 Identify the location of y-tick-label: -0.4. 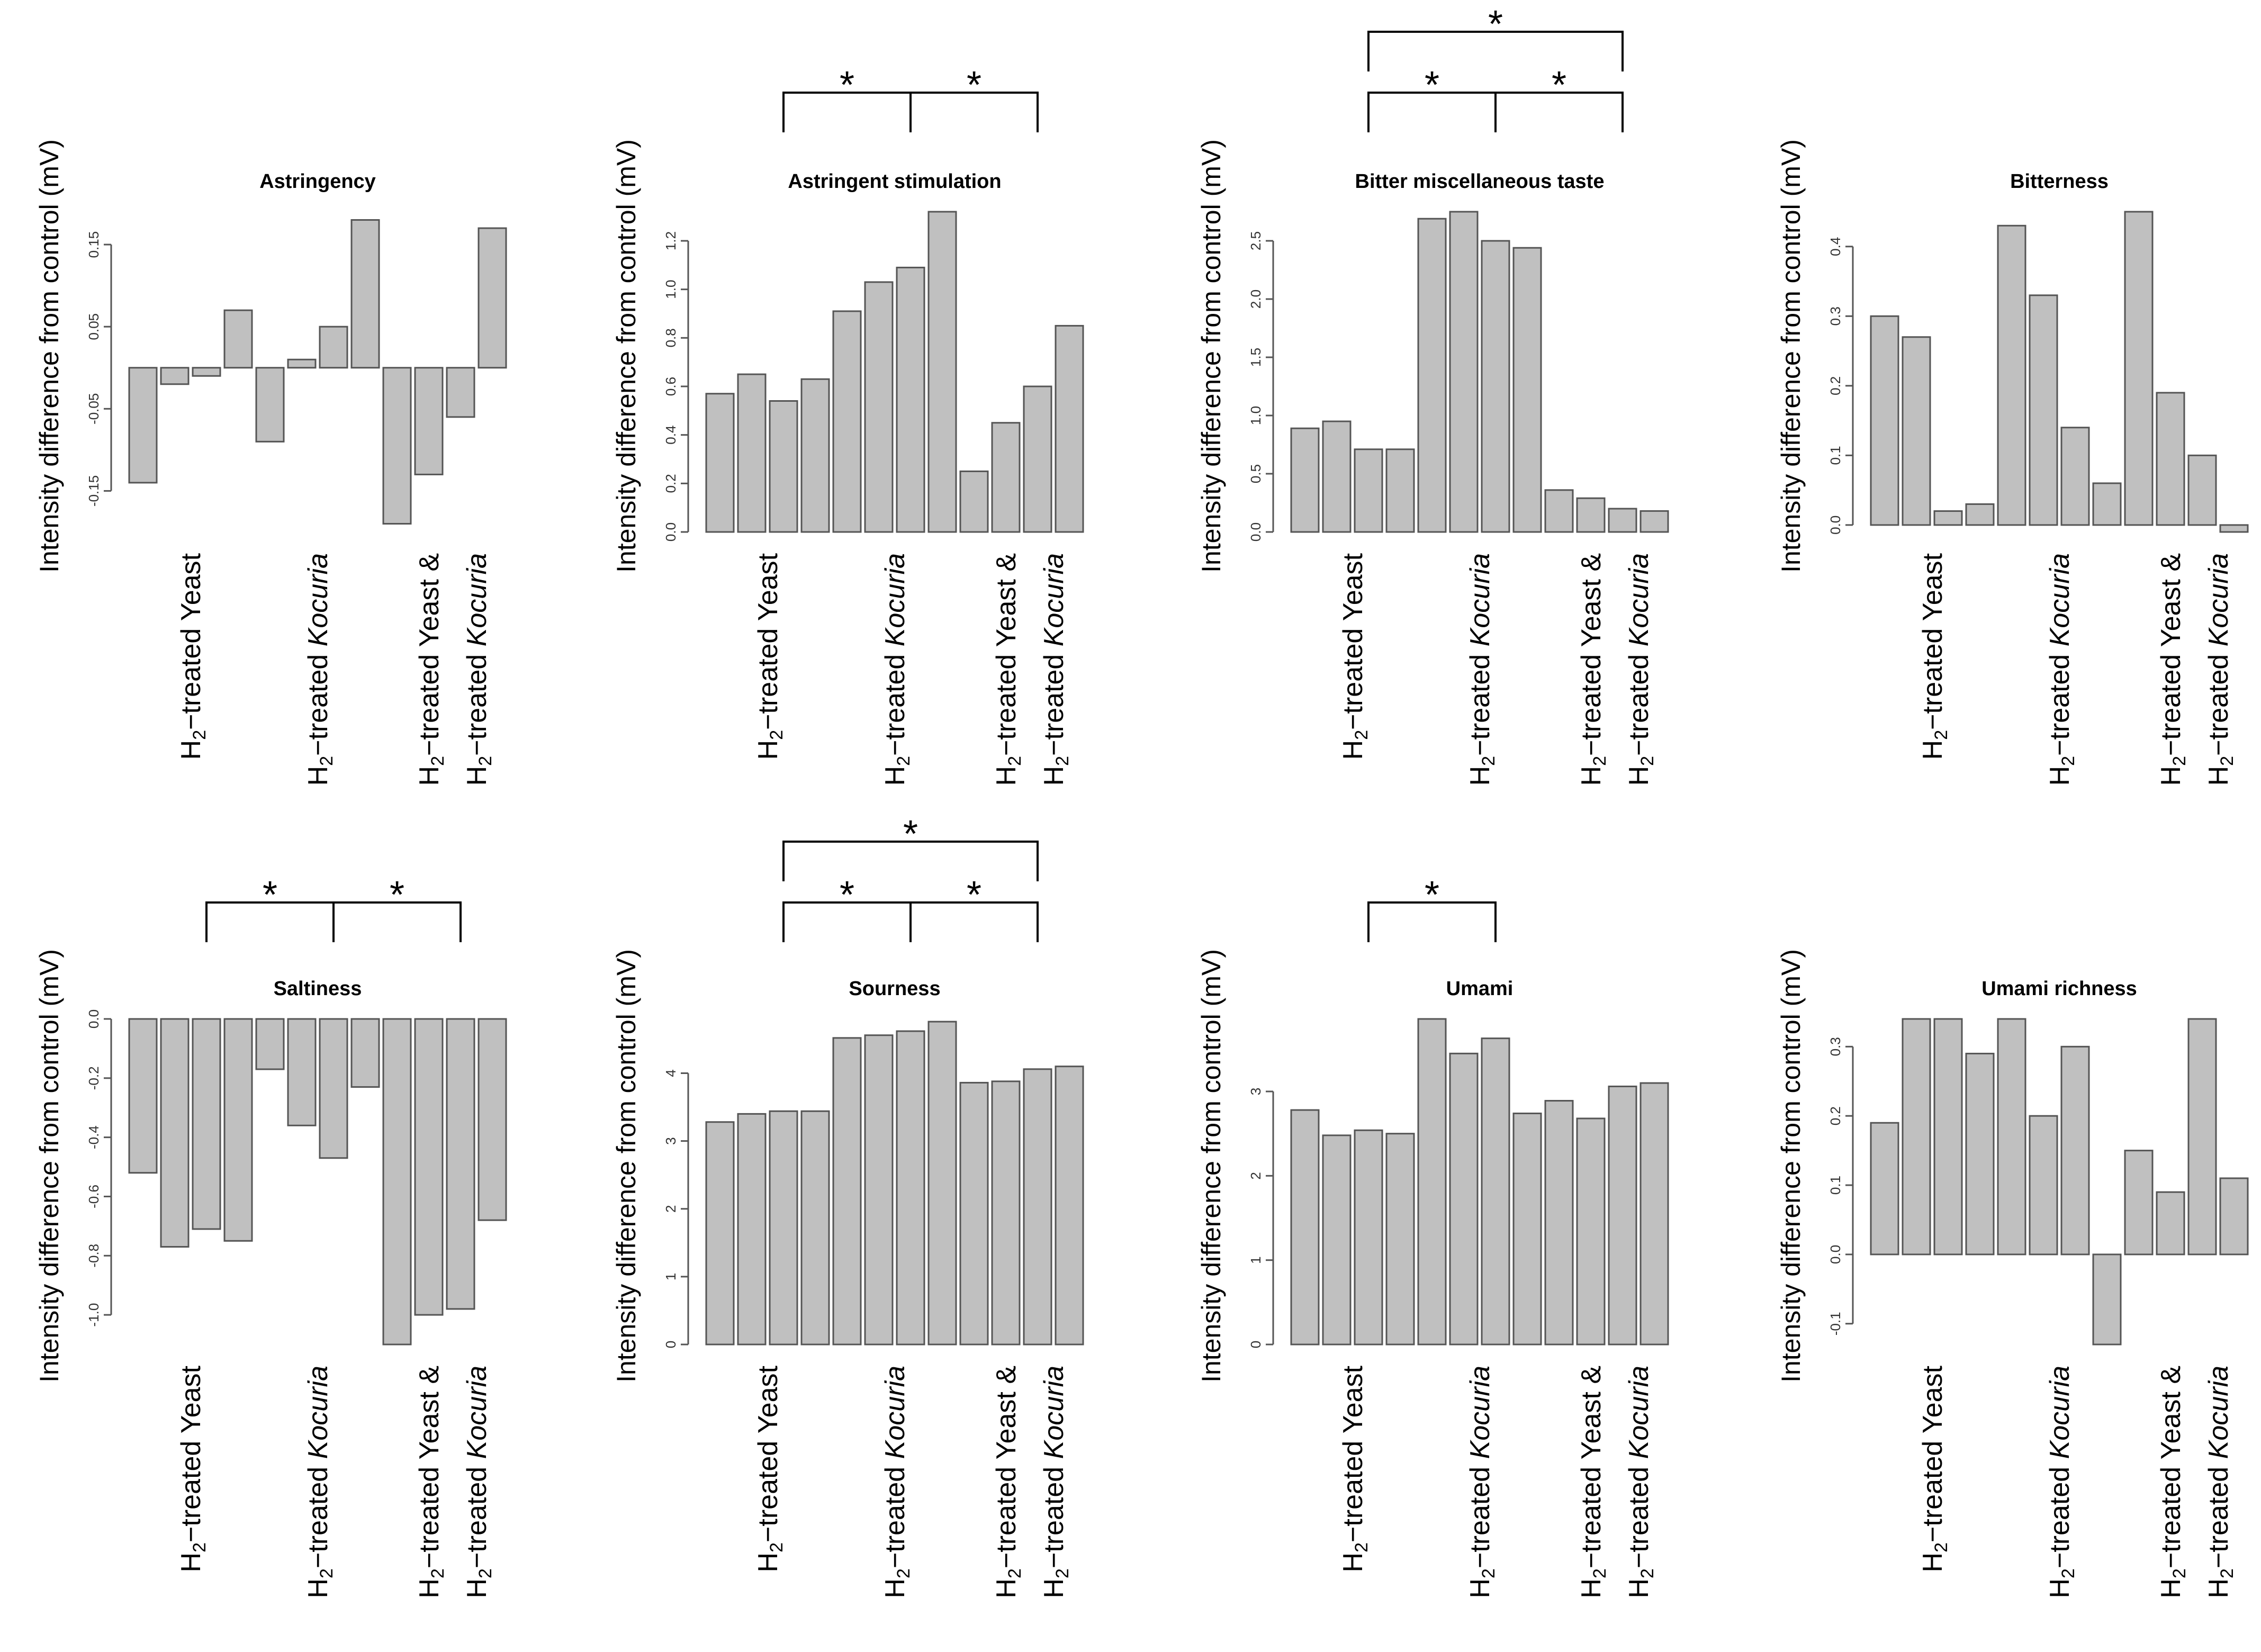
(94, 1137).